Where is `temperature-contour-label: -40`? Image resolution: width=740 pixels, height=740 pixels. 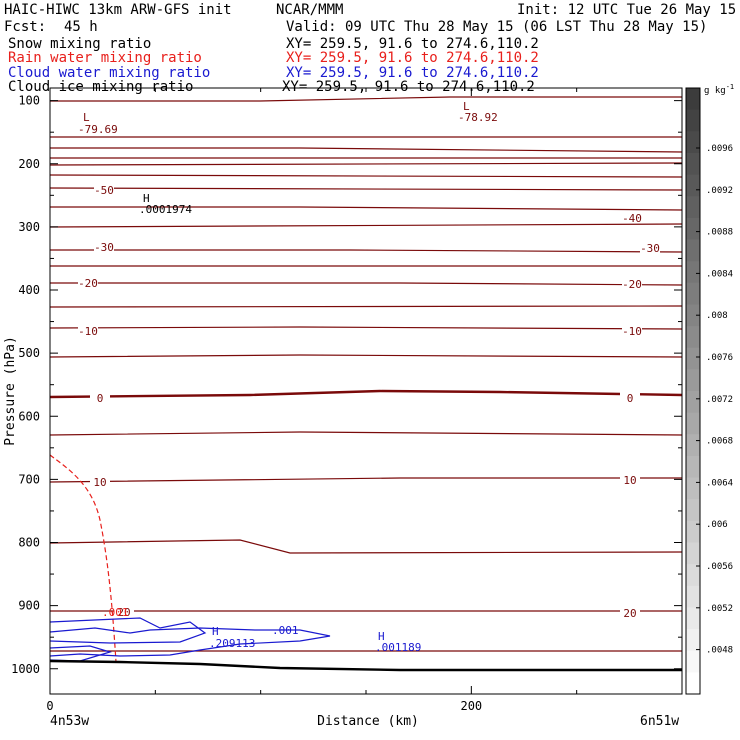 temperature-contour-label: -40 is located at coordinates (632, 218).